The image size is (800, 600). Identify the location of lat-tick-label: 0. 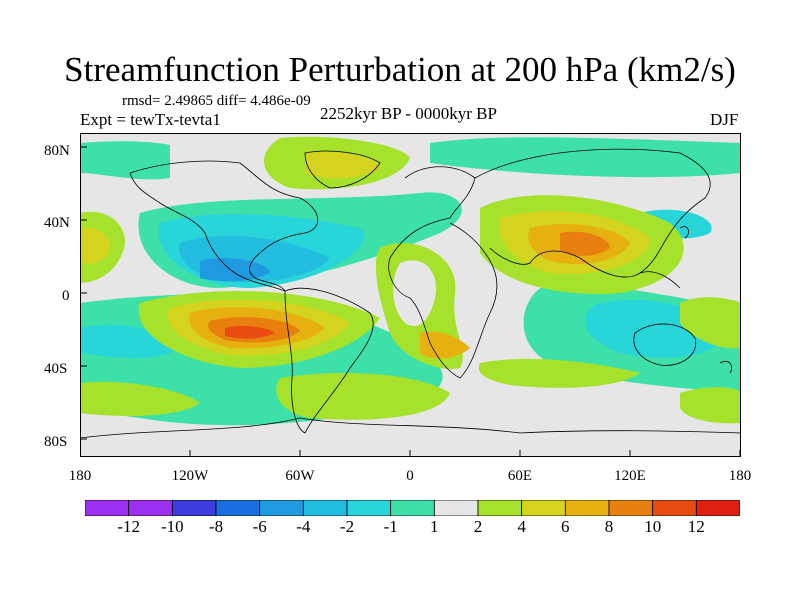
(66, 296).